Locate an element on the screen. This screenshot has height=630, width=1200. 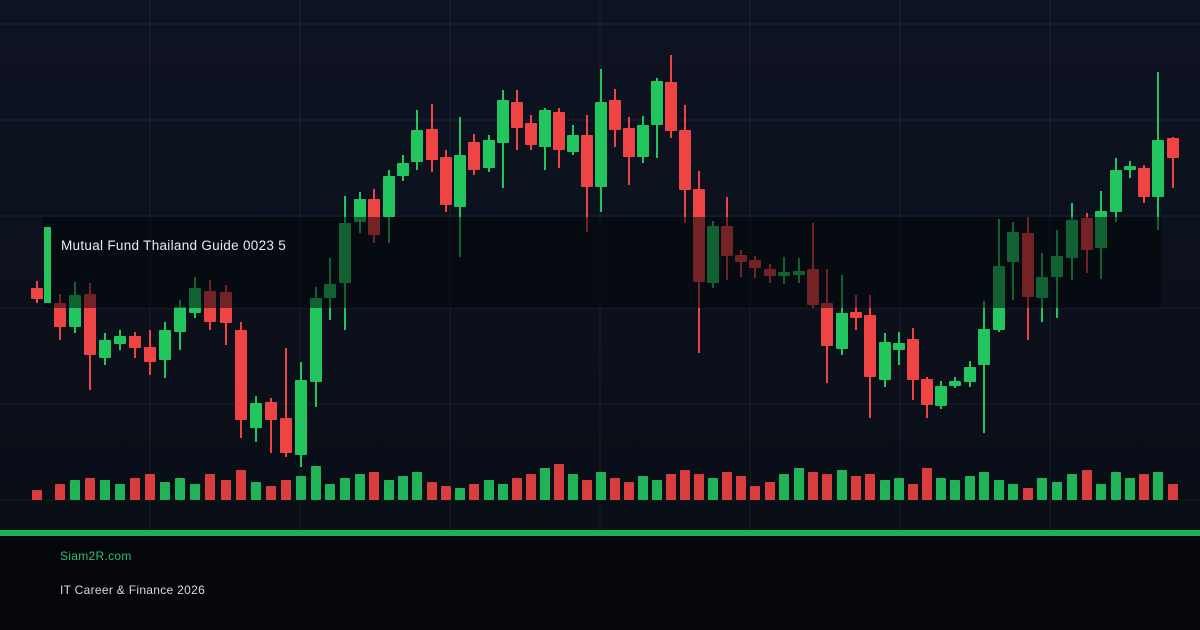
callout-accent-bar is located at coordinates (47, 265).